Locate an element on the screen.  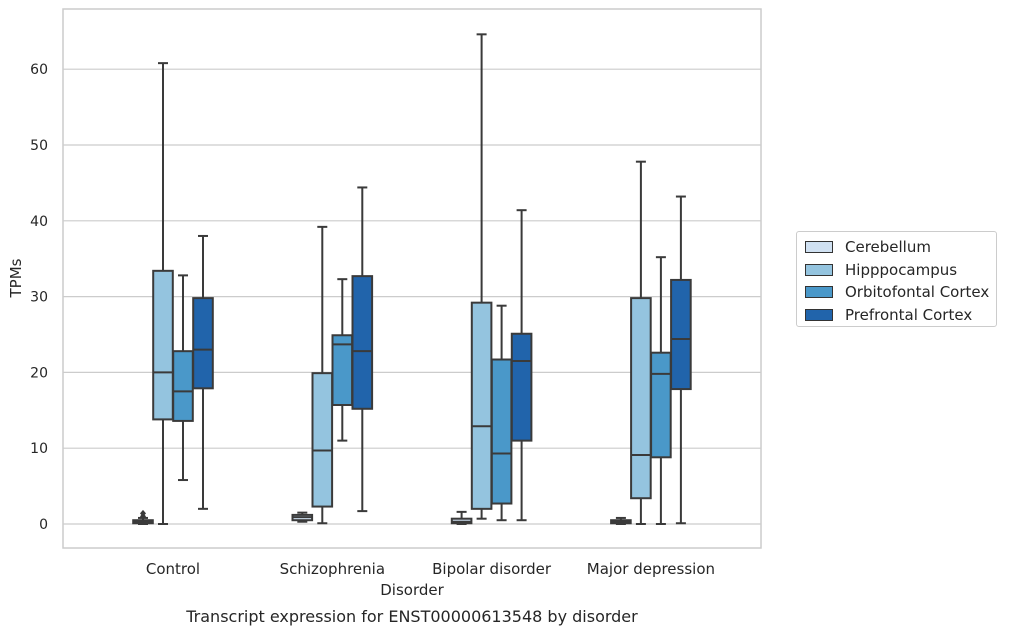
y-tick-label: 30 is located at coordinates (39, 298).